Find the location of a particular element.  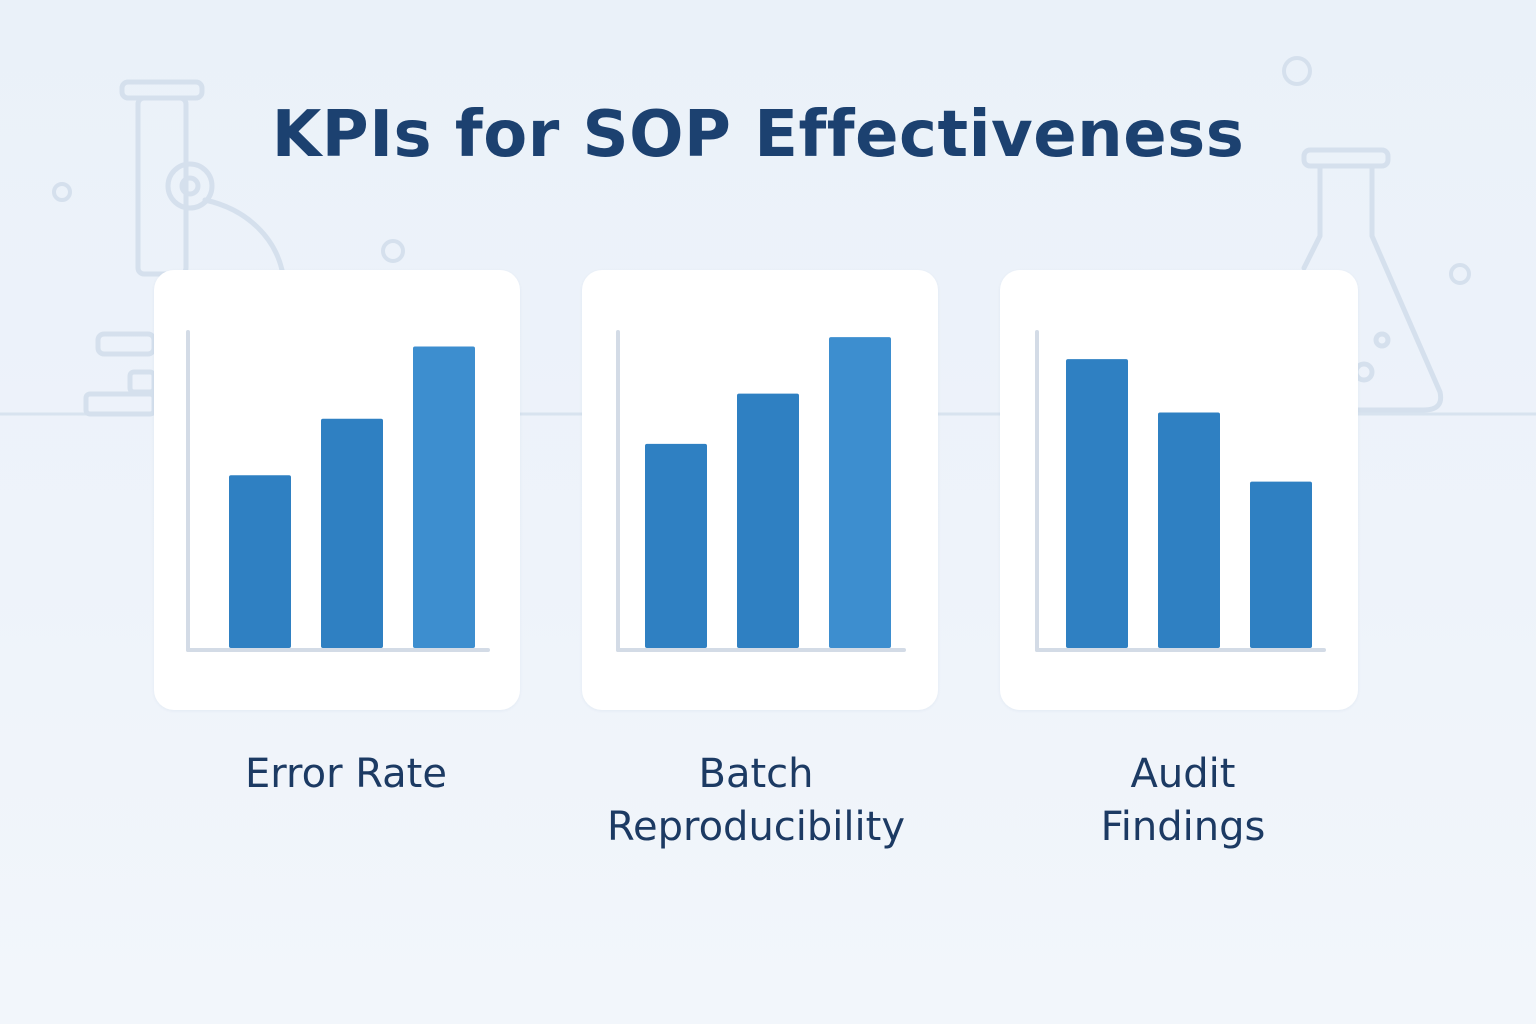

kpi-label-text: Error Rate is located at coordinates (346, 774).